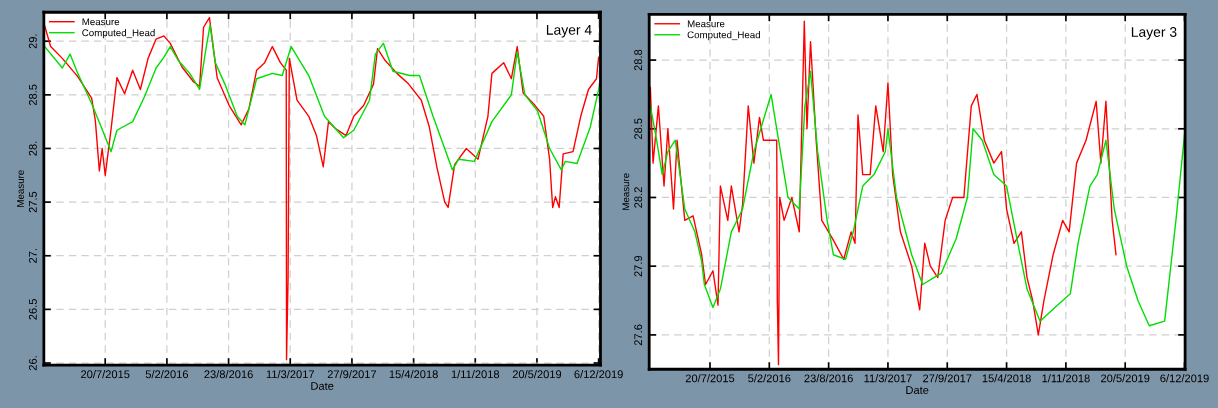 The width and height of the screenshot is (1218, 408). I want to click on y-tick-label: 27.5, so click(32, 202).